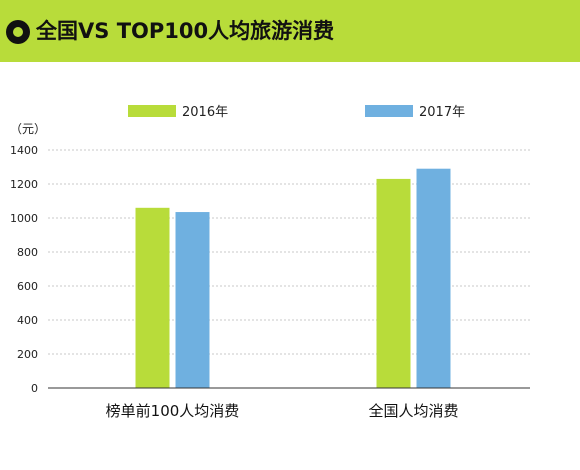  Describe the element at coordinates (18, 32) in the screenshot. I see `ring-bullet-icon` at that location.